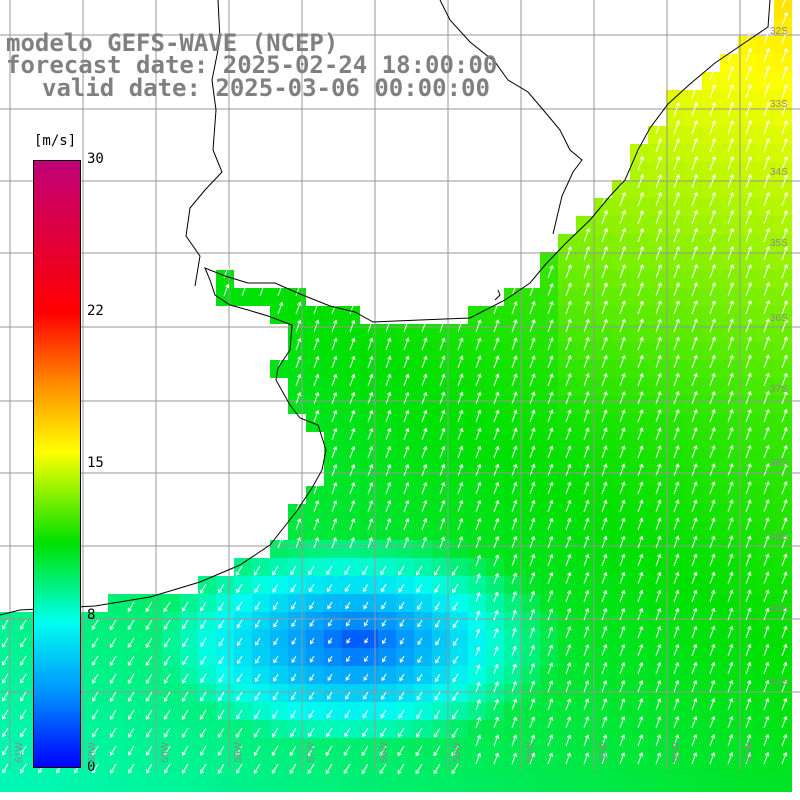 The height and width of the screenshot is (800, 800). I want to click on lon-label-51w: 51W, so click(749, 752).